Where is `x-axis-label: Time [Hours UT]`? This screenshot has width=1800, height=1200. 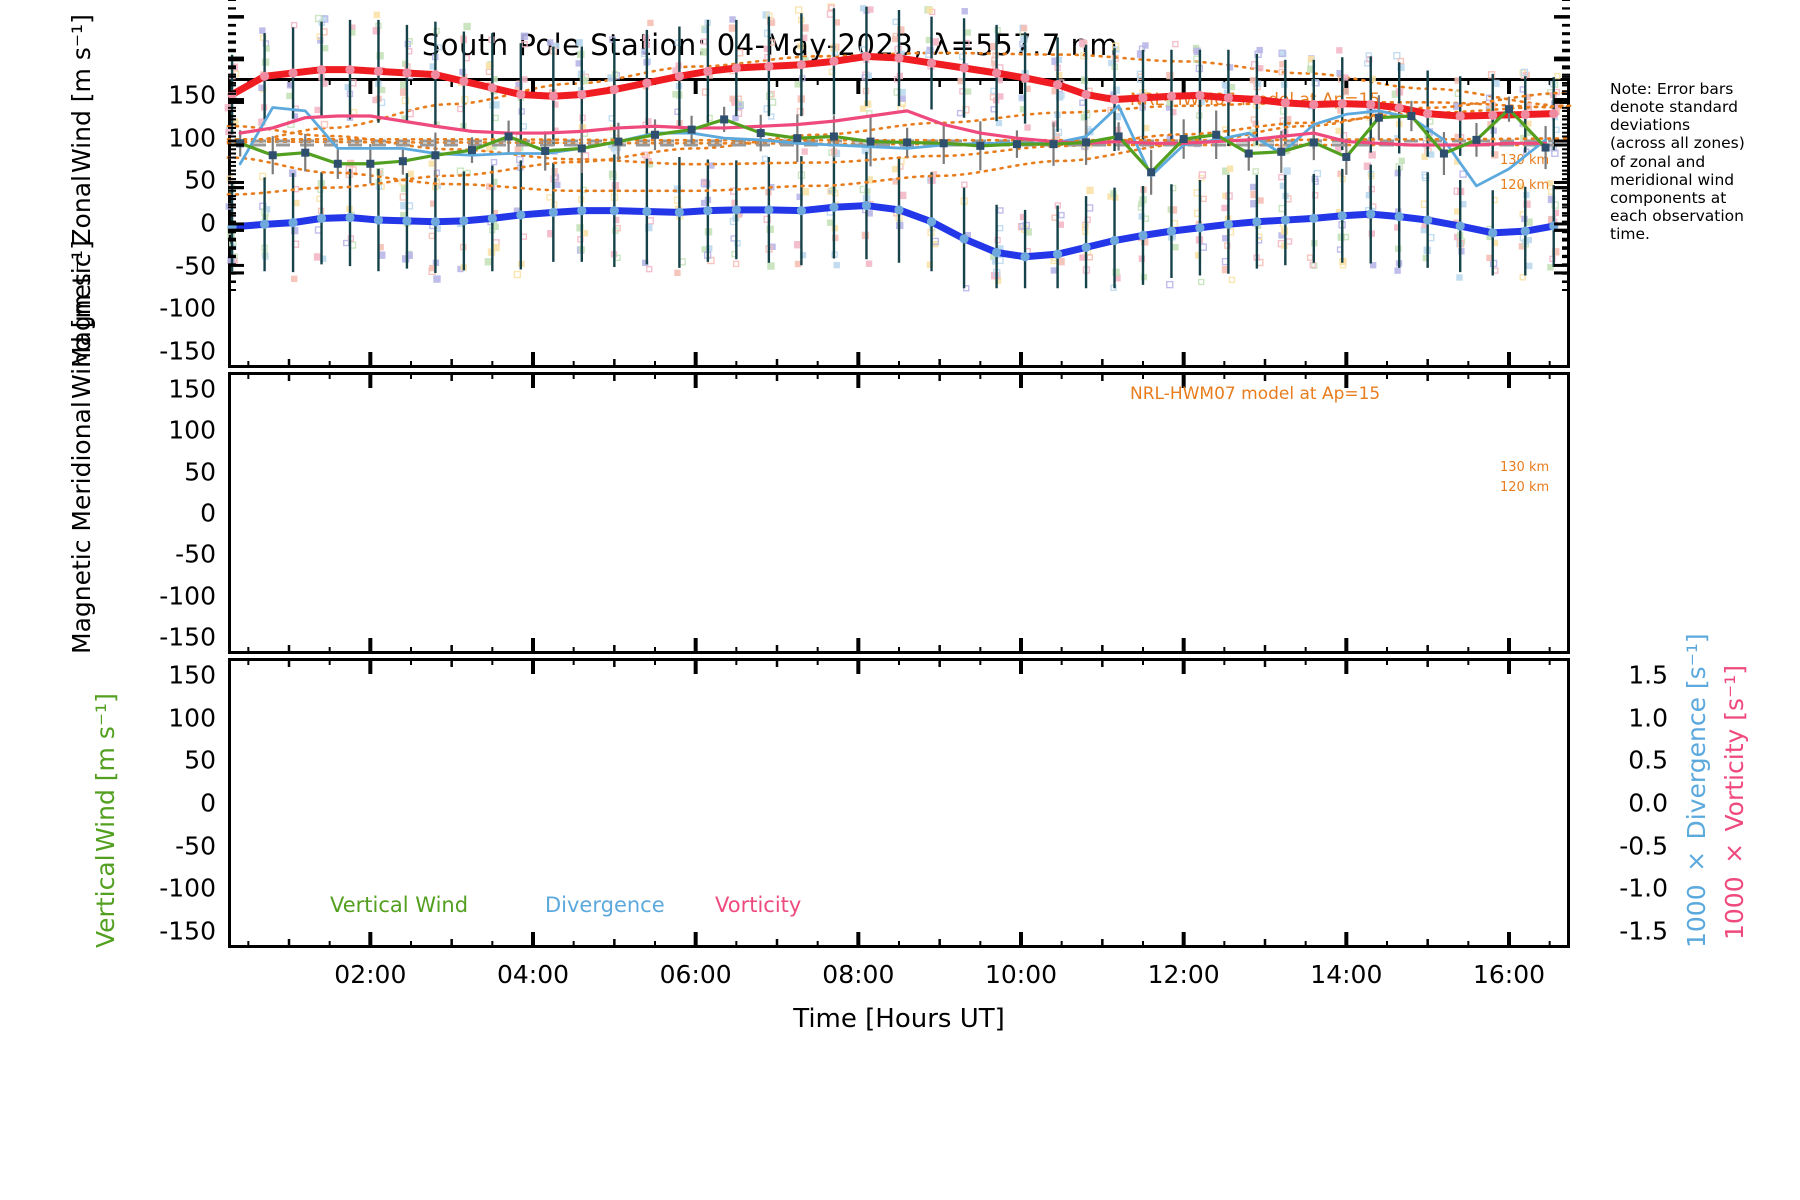 x-axis-label: Time [Hours UT] is located at coordinates (899, 1019).